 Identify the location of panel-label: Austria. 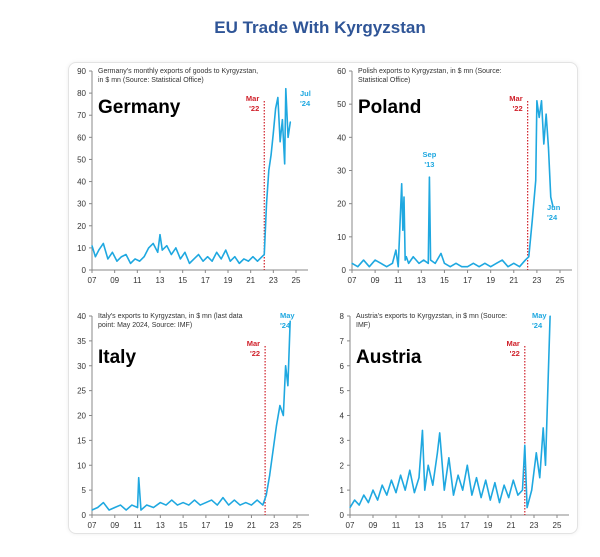
(389, 357).